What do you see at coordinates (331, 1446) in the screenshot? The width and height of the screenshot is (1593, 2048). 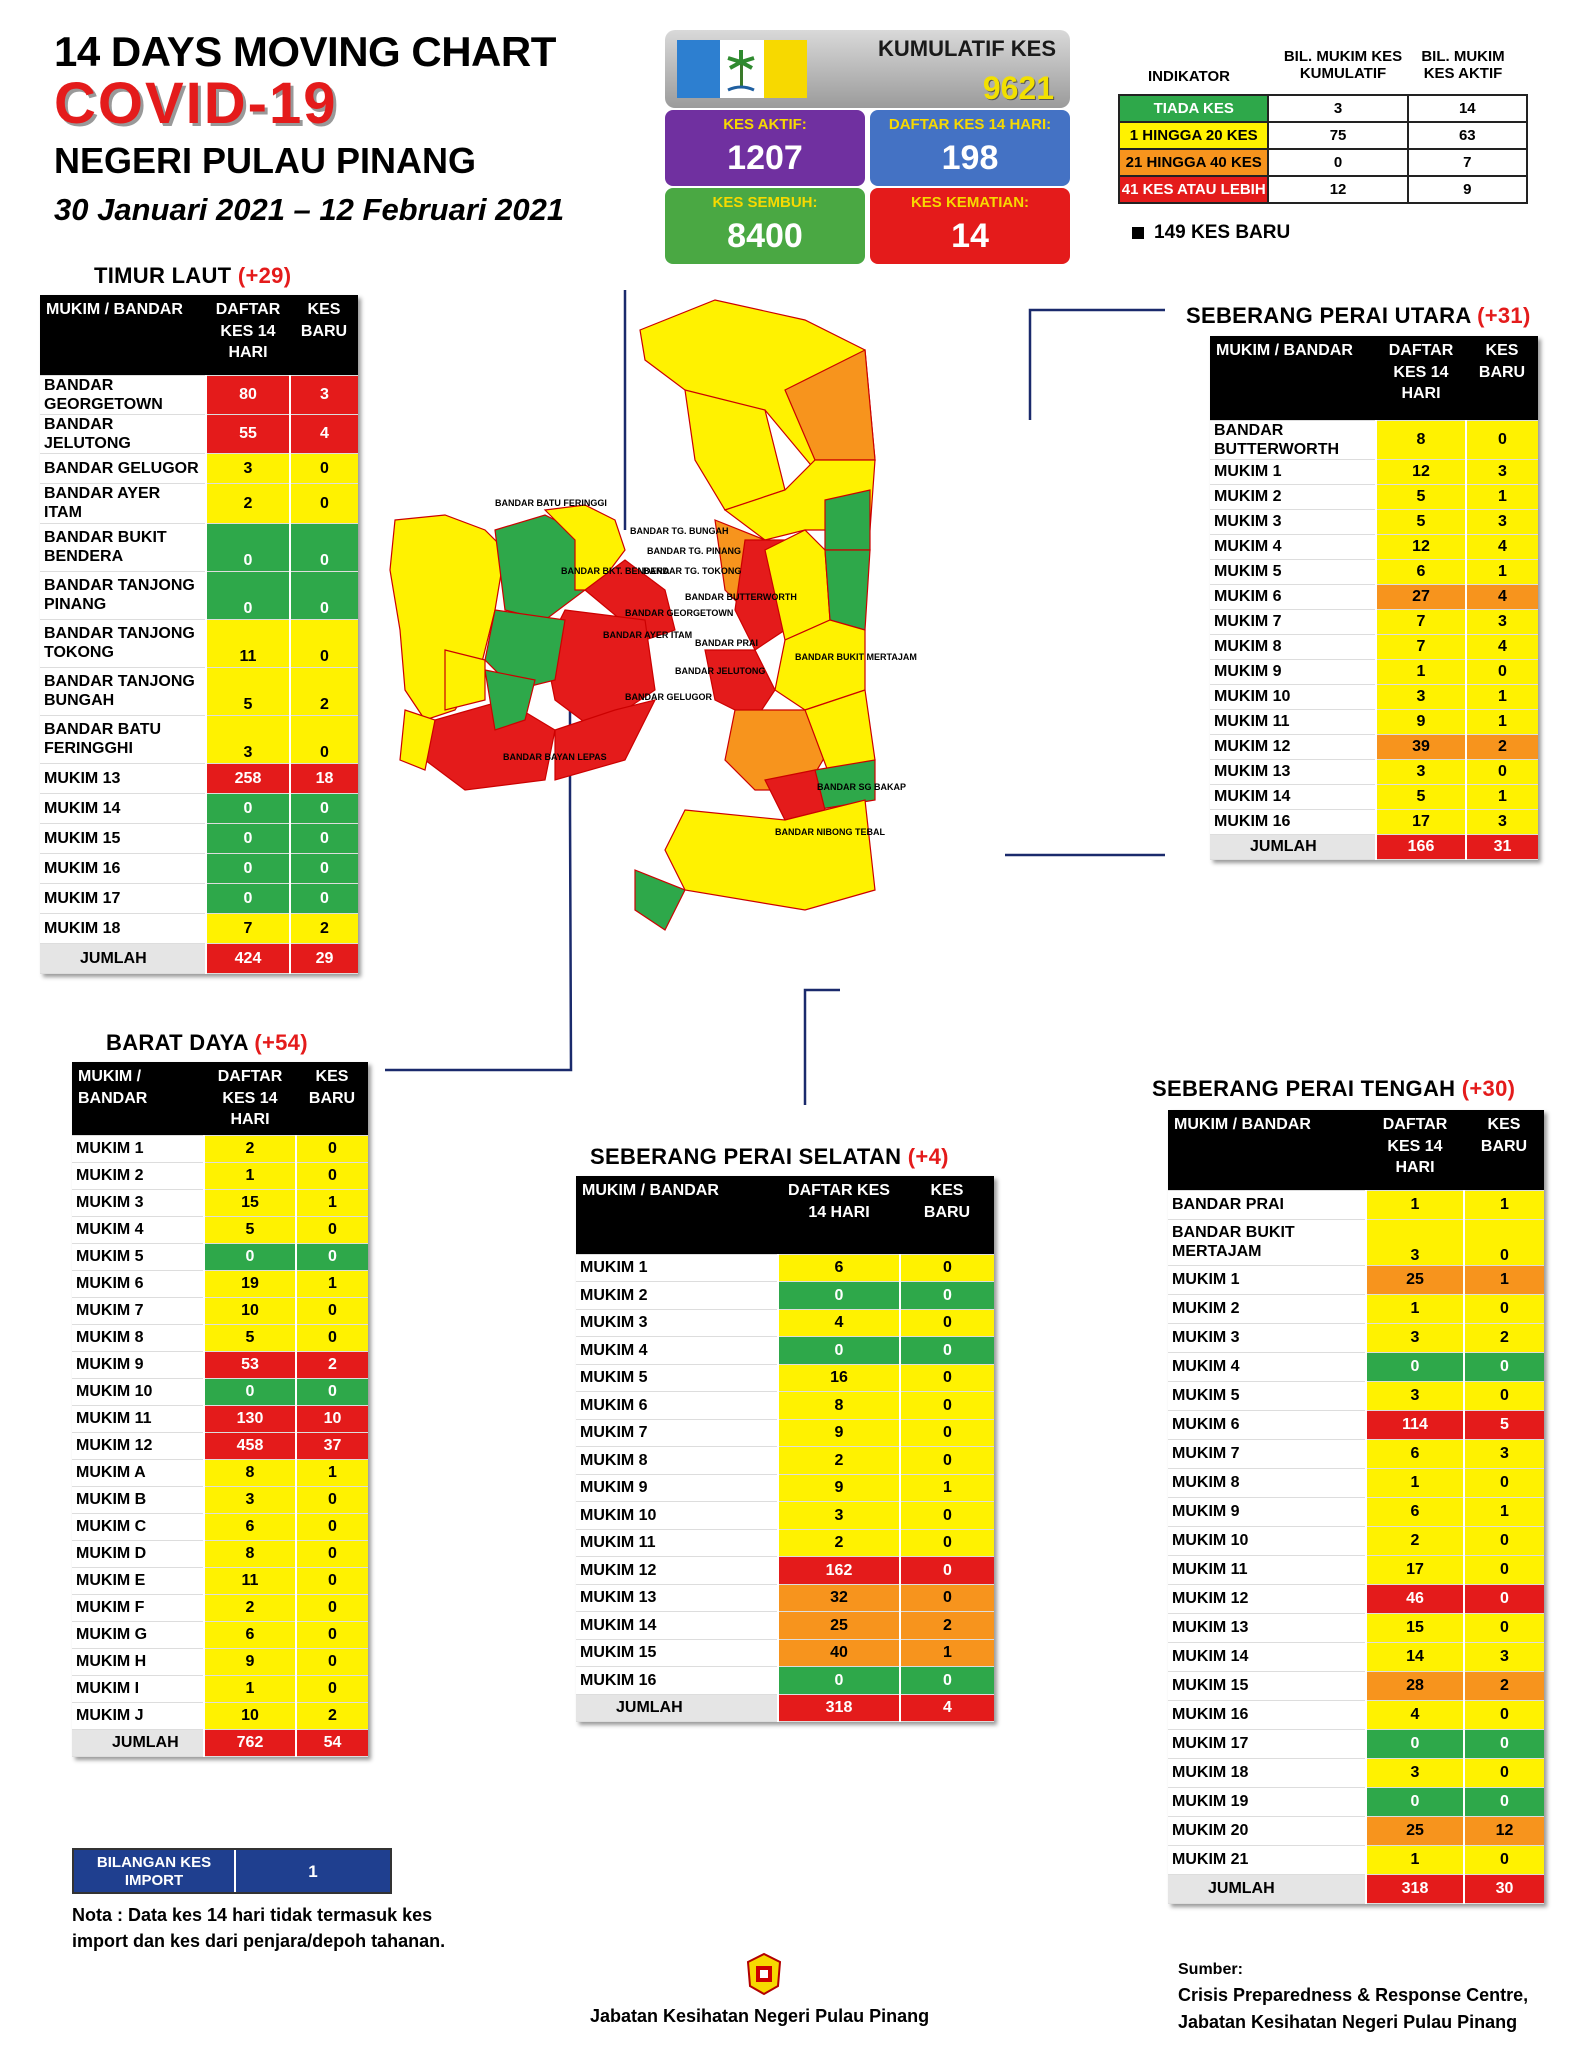 I see `new-cases: 37` at bounding box center [331, 1446].